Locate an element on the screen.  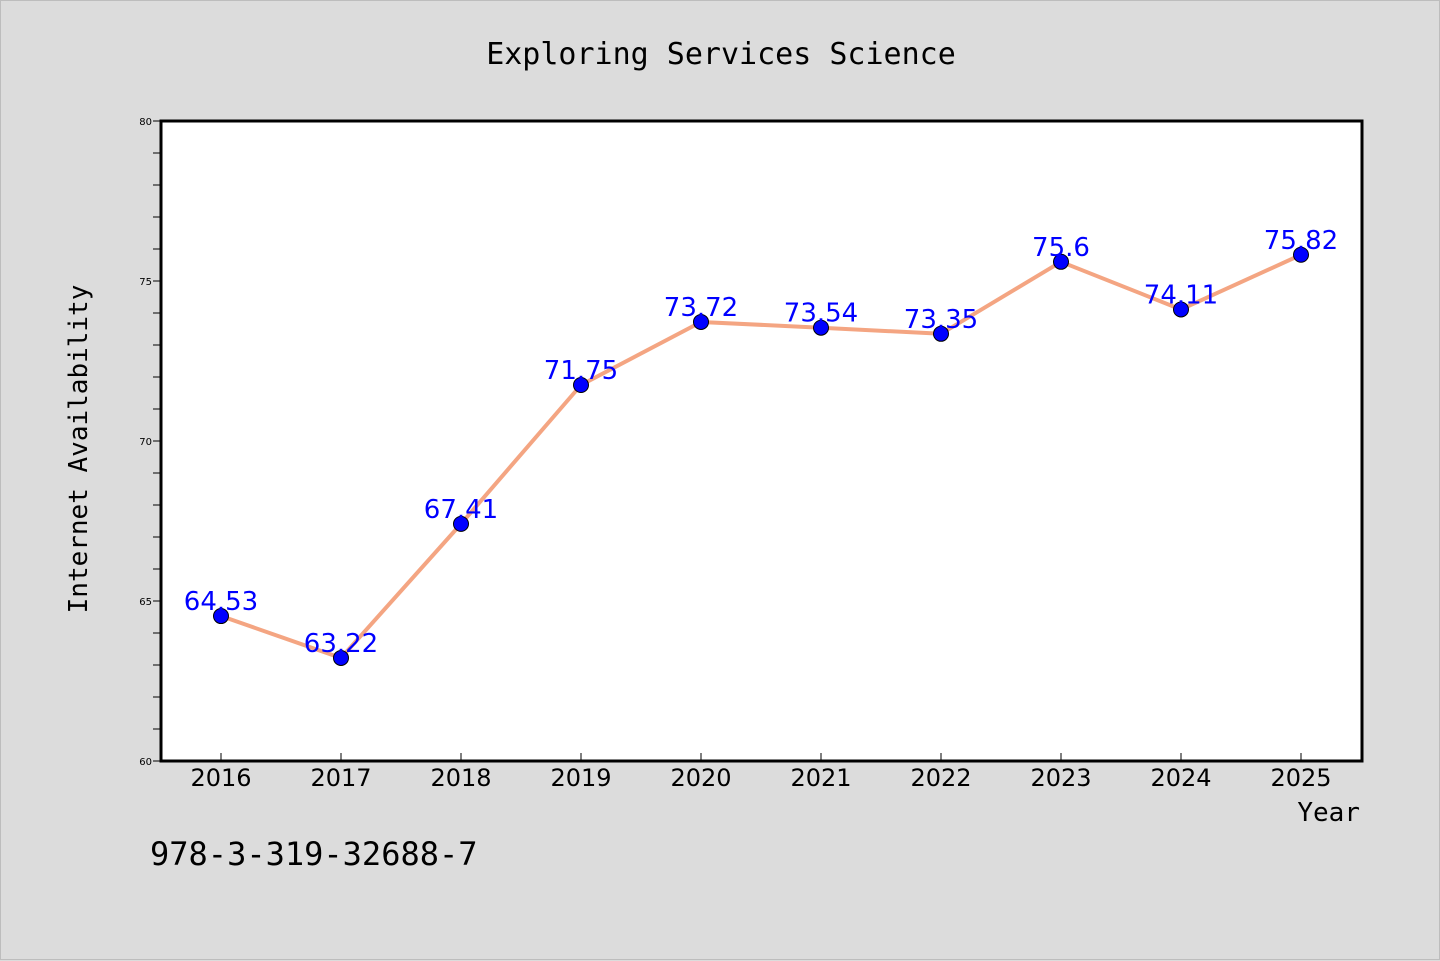
x-tick-label: 2025 is located at coordinates (1300, 778).